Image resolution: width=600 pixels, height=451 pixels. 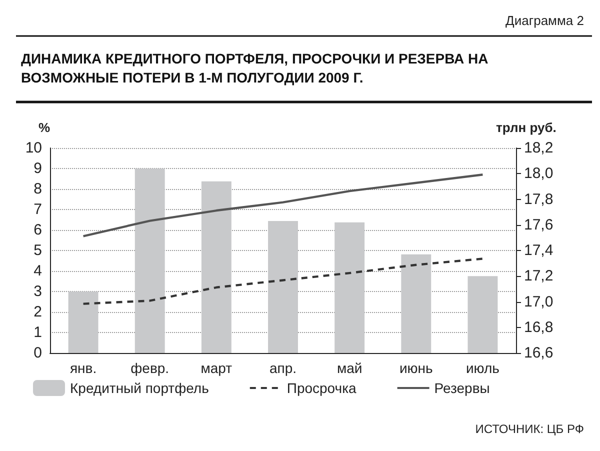 What do you see at coordinates (529, 429) in the screenshot?
I see `text: ИСТОЧНИК: ЦБ РФ` at bounding box center [529, 429].